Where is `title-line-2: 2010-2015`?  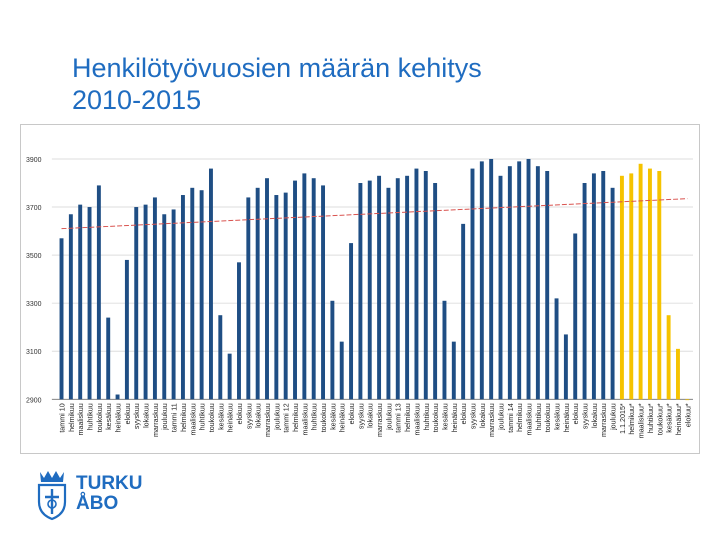 title-line-2: 2010-2015 is located at coordinates (137, 100).